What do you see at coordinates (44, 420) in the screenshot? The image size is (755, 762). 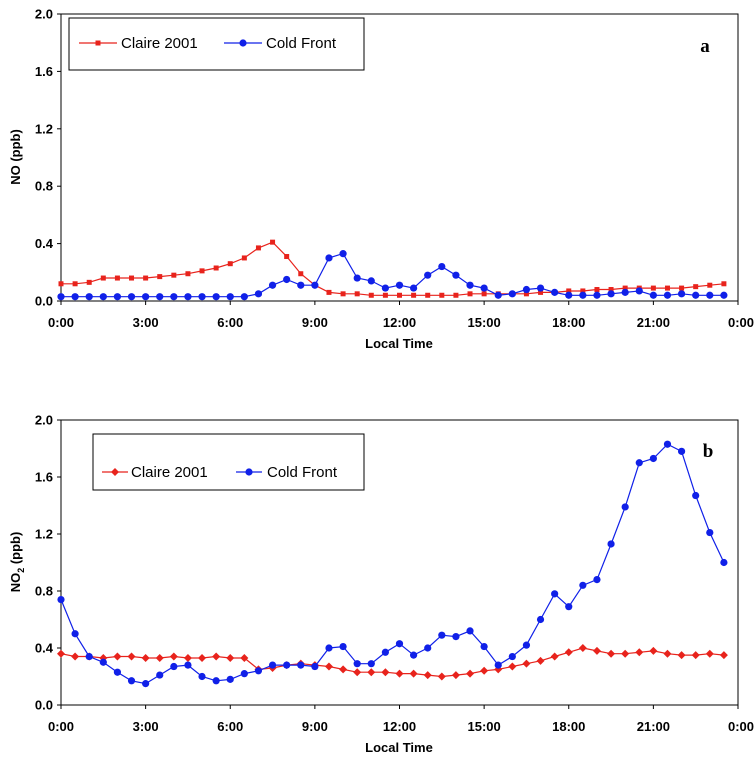 I see `y-tick-label: 2.0` at bounding box center [44, 420].